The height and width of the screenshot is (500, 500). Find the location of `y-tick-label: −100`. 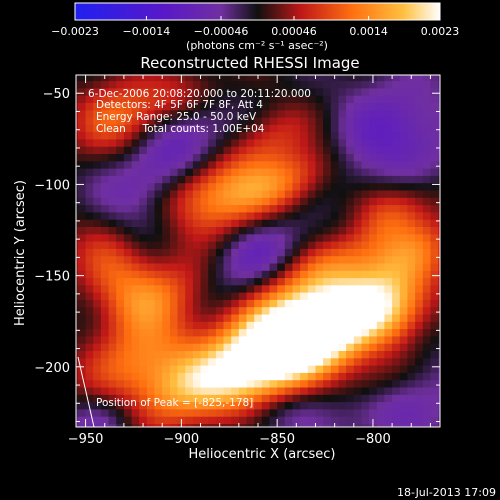

y-tick-label: −100 is located at coordinates (52, 185).